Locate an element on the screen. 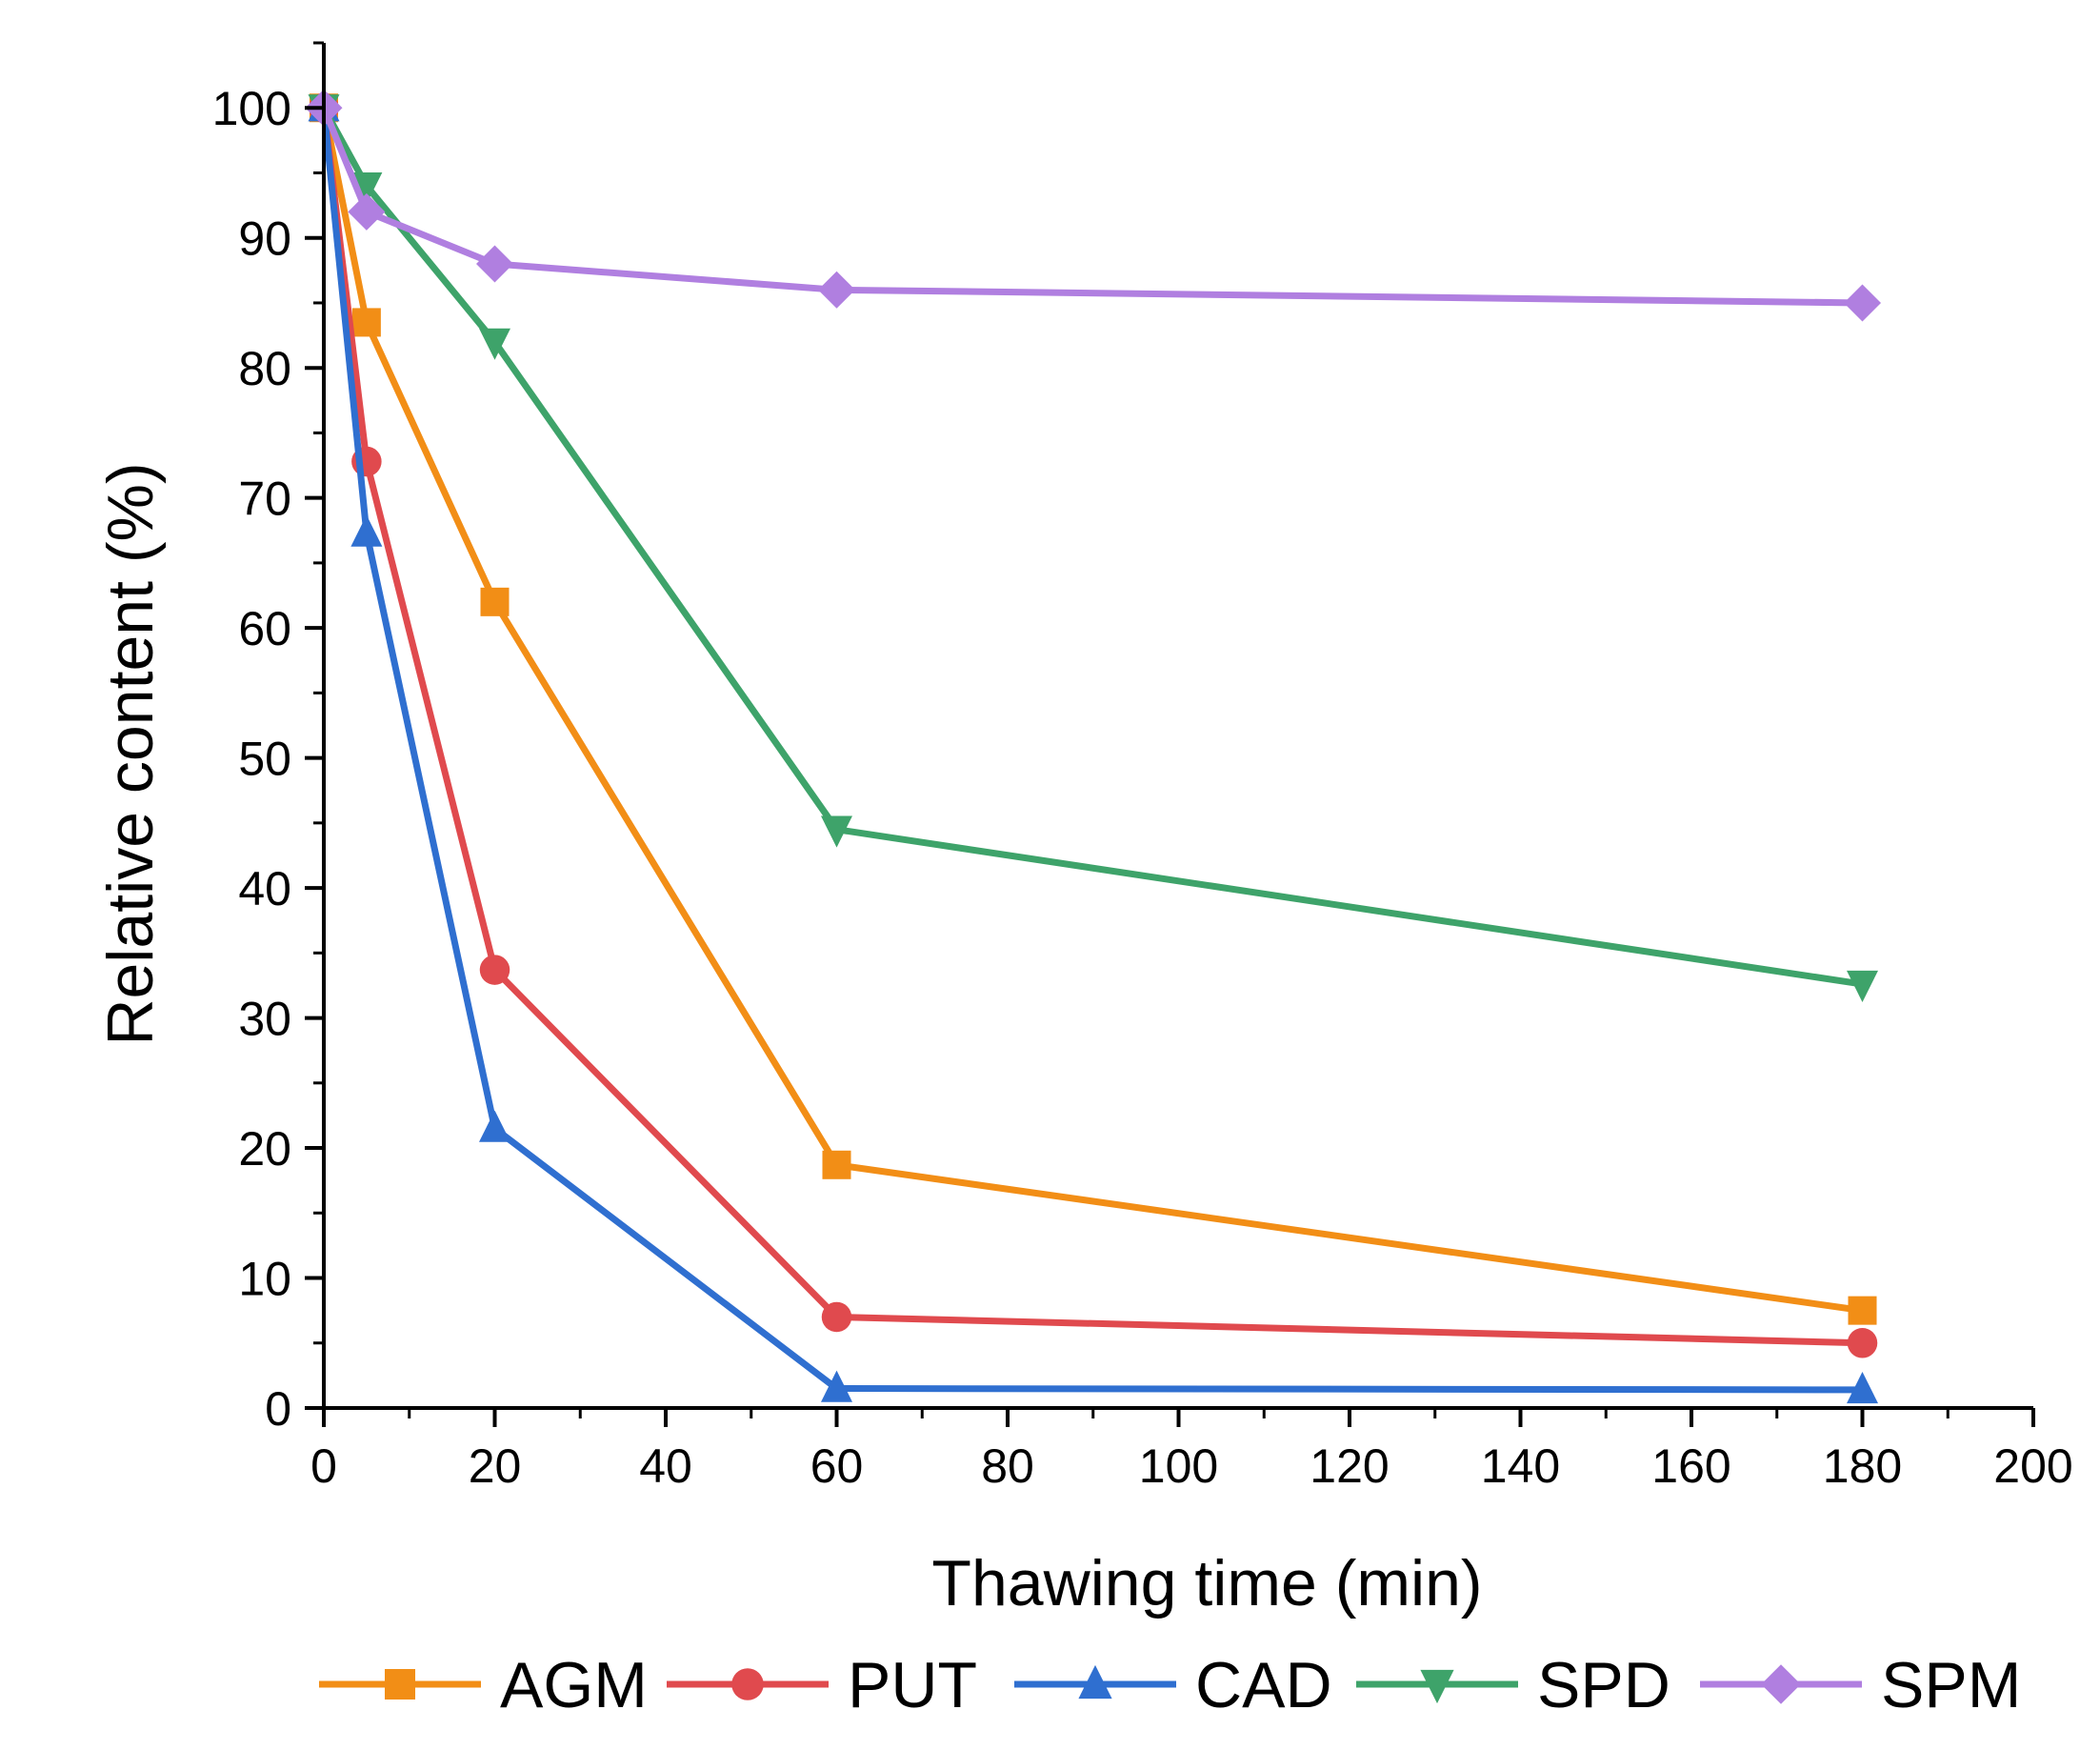 The height and width of the screenshot is (1750, 2100). x-tick-label: 200 is located at coordinates (2032, 1466).